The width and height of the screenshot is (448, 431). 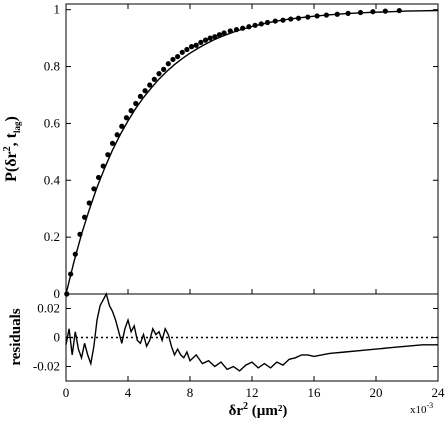 I want to click on bottom-y-tick-label: 0, so click(x=57, y=337).